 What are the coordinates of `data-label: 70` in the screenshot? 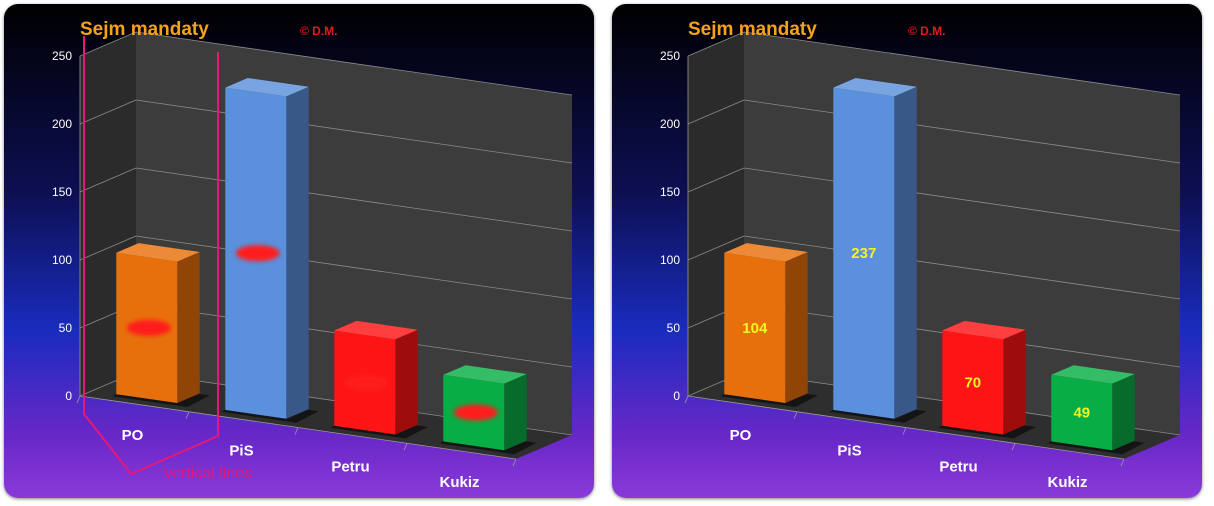 It's located at (972, 382).